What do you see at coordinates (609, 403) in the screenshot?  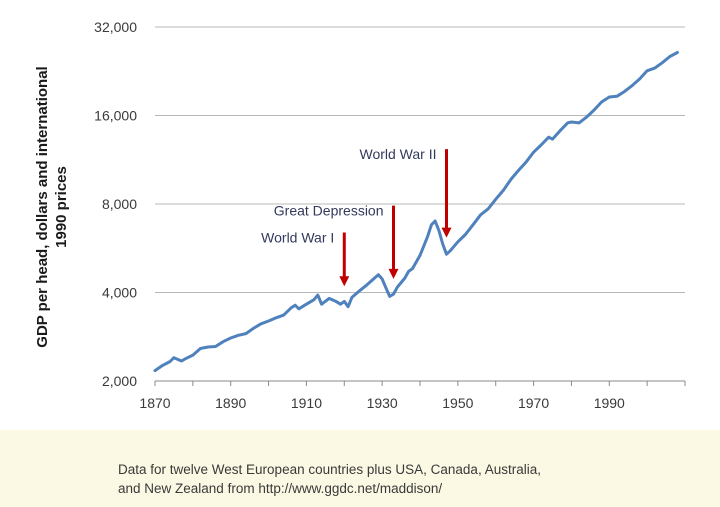 I see `x-tick-label: 1990` at bounding box center [609, 403].